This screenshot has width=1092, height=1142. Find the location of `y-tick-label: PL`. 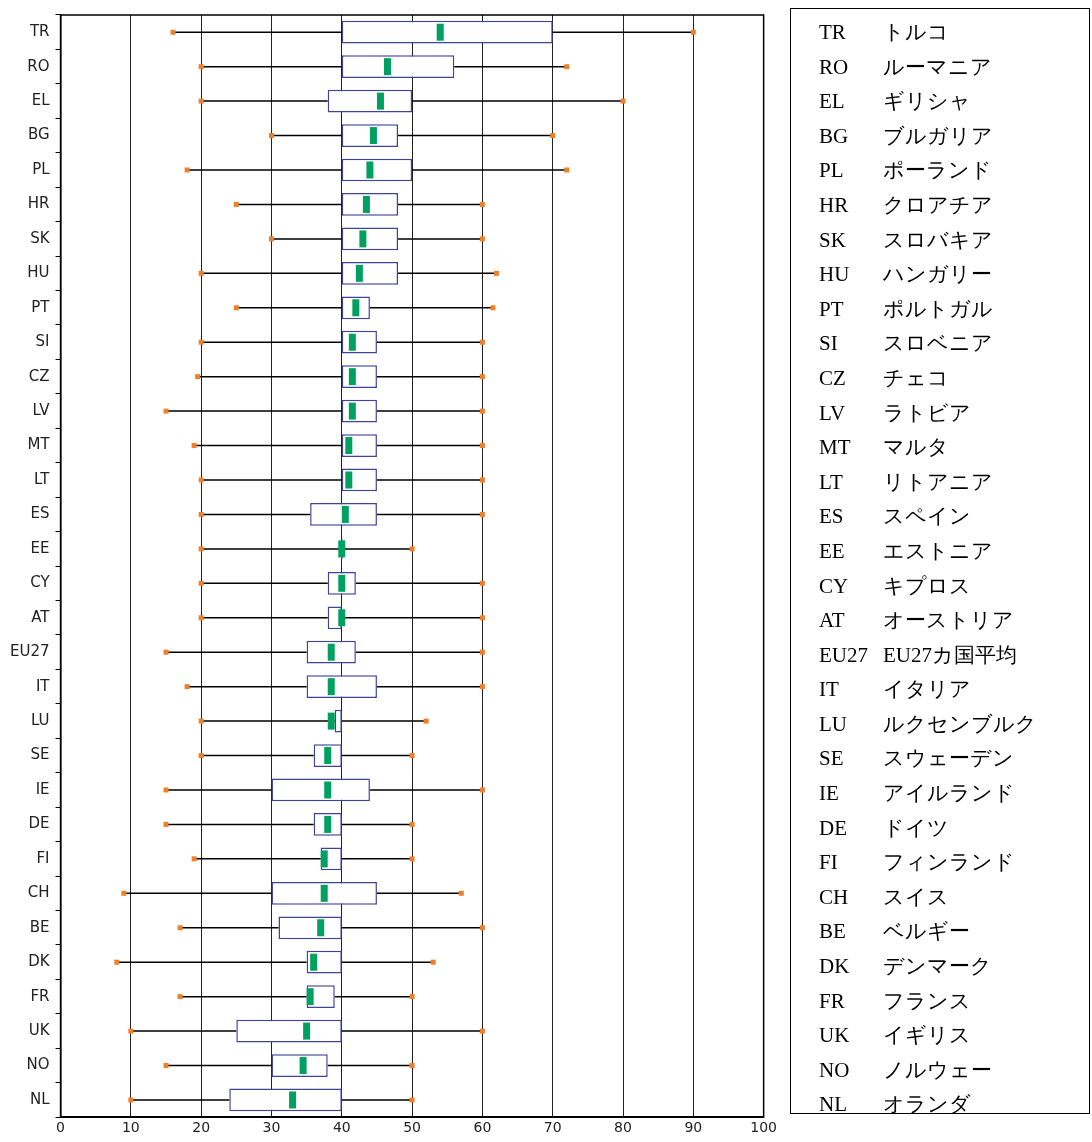

y-tick-label: PL is located at coordinates (41, 168).